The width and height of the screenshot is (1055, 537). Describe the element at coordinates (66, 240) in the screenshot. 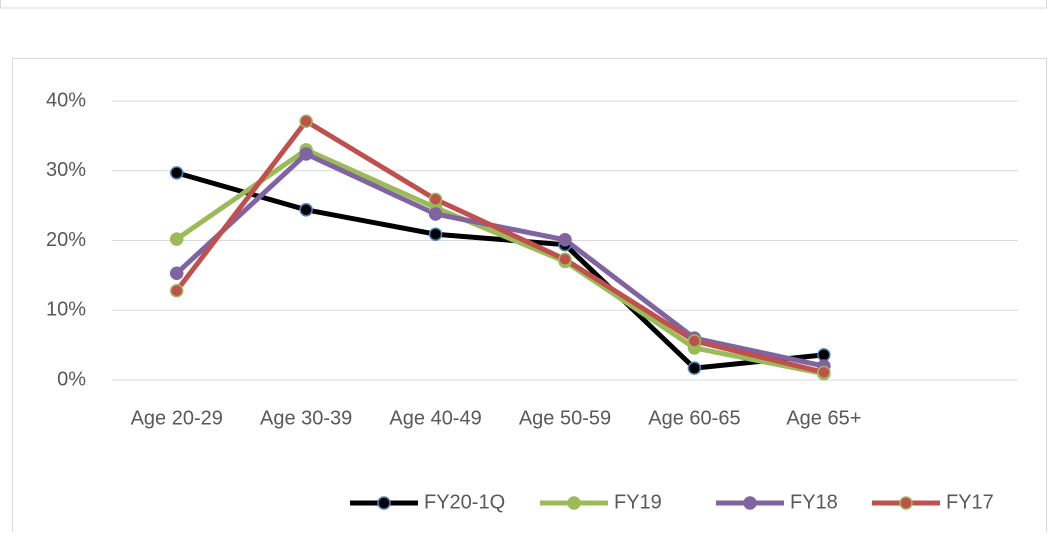

I see `y-tick-label: 20%` at that location.